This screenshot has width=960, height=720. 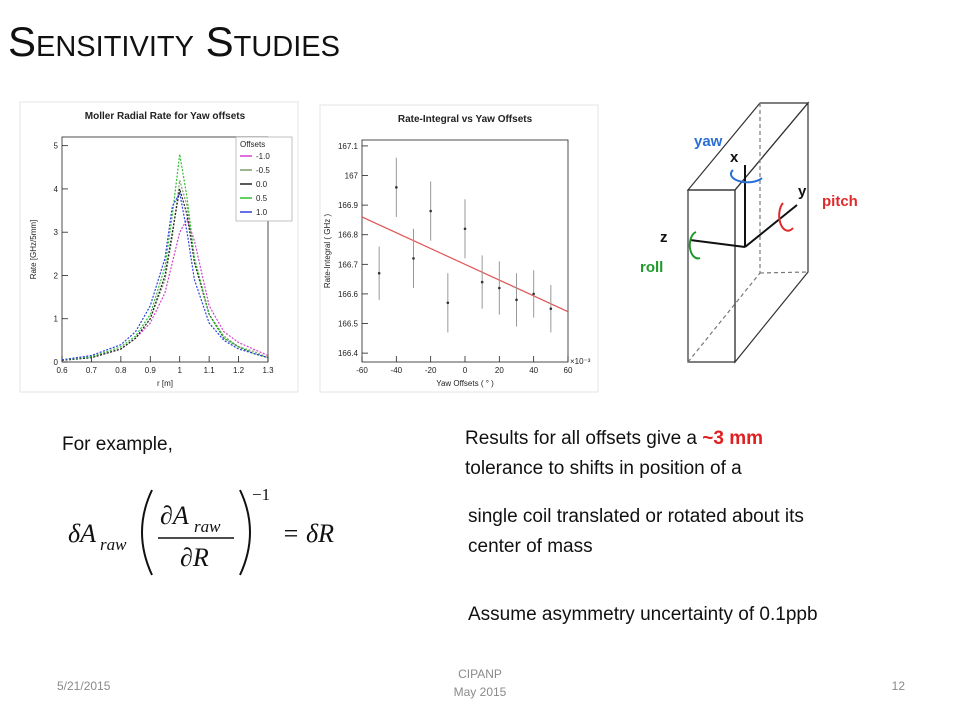 I want to click on footer-page: 12, so click(x=899, y=686).